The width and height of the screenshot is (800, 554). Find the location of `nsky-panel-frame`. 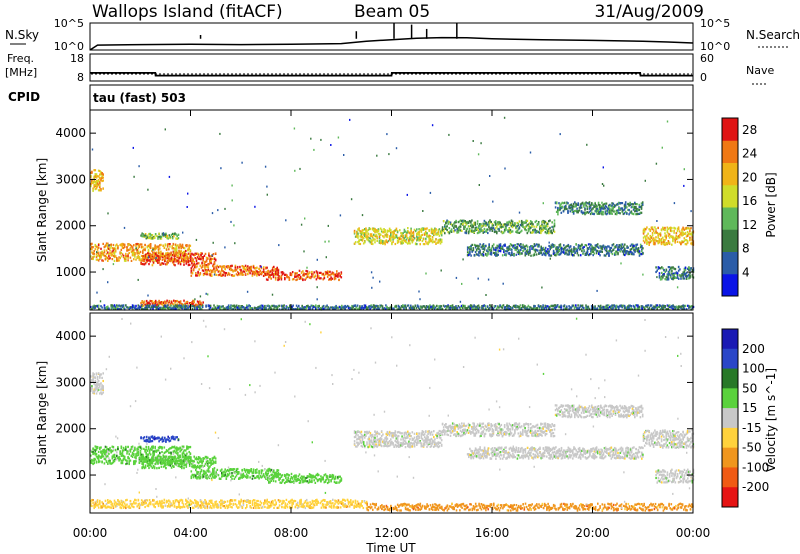

nsky-panel-frame is located at coordinates (391, 36).